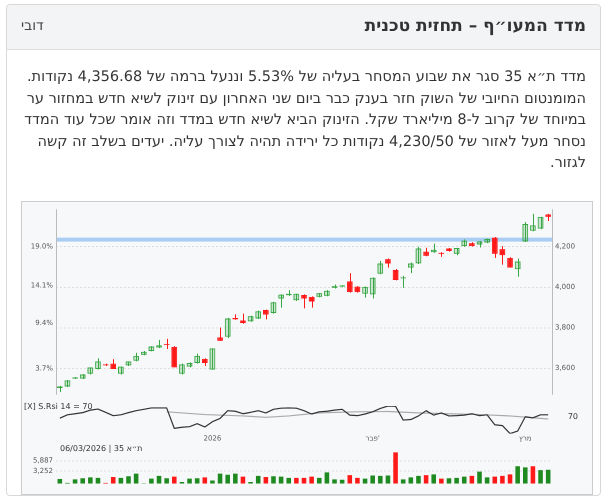 The width and height of the screenshot is (607, 498). I want to click on chart-title: [X] S.Rsi 14 = 70, so click(58, 406).